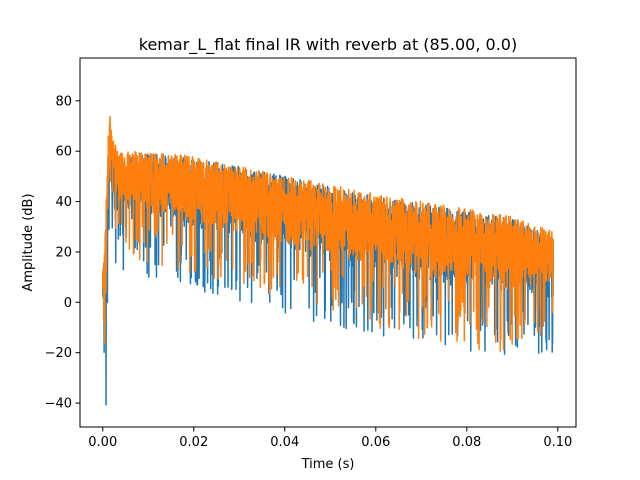  Describe the element at coordinates (330, 438) in the screenshot. I see `x-axis: 0.00 0.02 0.04 0.06 0.08 0.10` at that location.